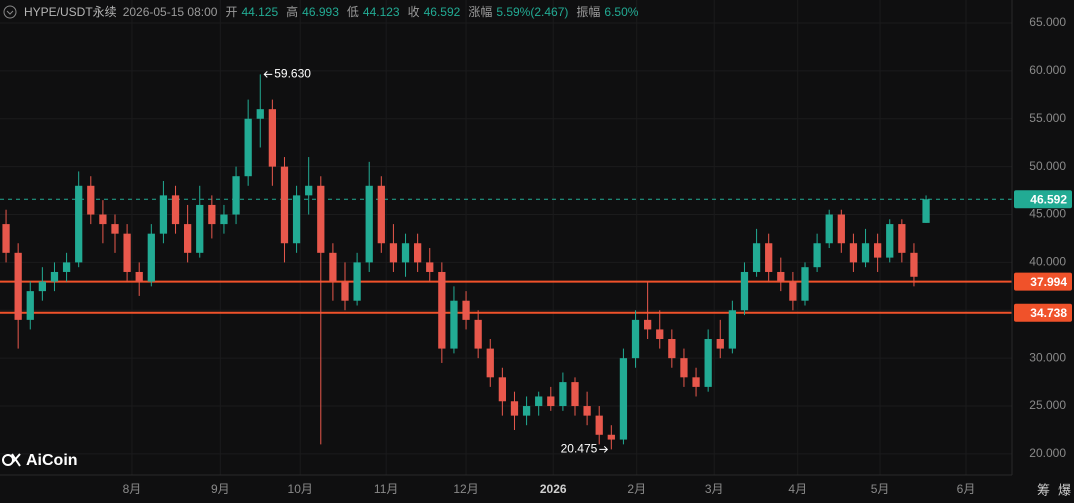 This screenshot has width=1074, height=503. What do you see at coordinates (353, 12) in the screenshot?
I see `field-label: 低` at bounding box center [353, 12].